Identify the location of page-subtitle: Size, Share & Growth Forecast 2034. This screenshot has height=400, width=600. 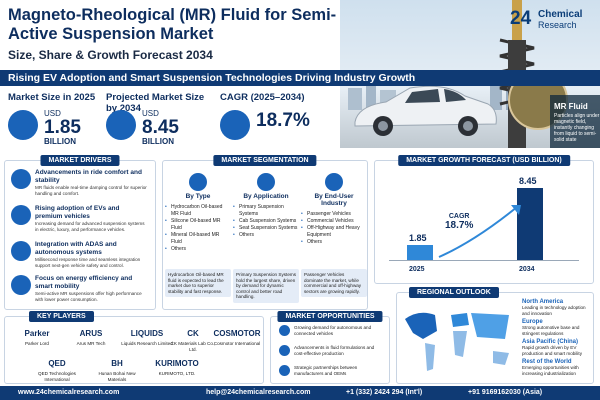
(110, 55).